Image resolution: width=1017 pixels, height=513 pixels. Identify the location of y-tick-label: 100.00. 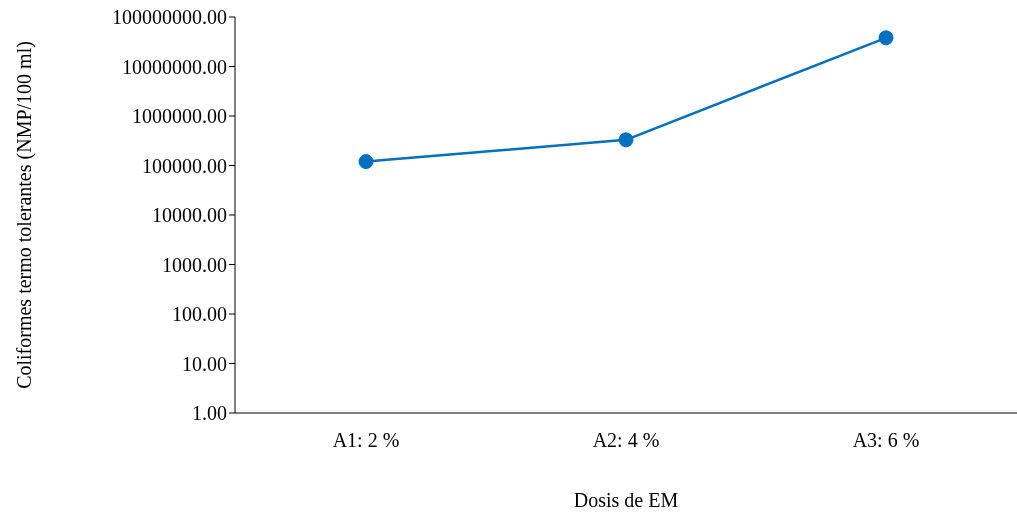
(199, 314).